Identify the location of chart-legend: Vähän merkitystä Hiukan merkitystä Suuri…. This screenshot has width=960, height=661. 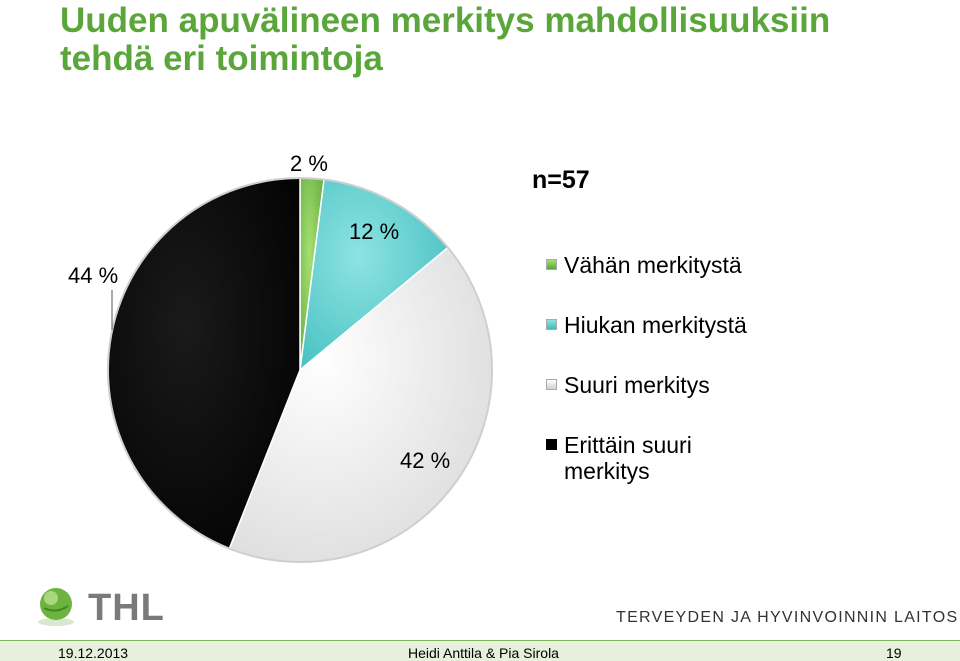
(676, 368).